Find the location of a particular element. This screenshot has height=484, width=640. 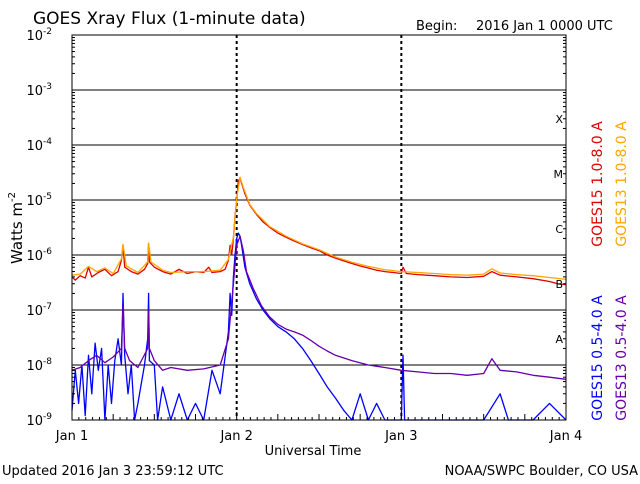

y-tick-label: 10⁻⁵ is located at coordinates (39, 200).